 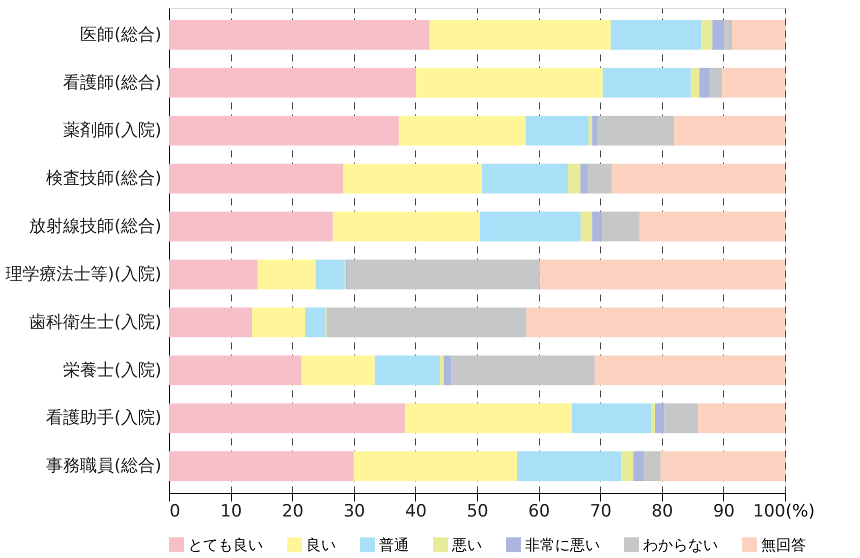 I want to click on x-tick-label: 40, so click(x=416, y=512).